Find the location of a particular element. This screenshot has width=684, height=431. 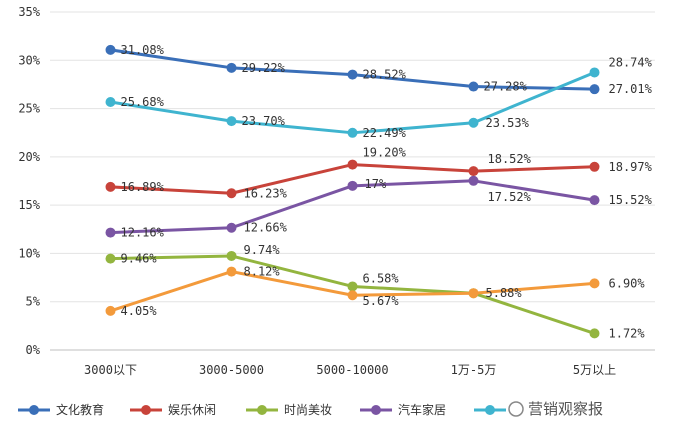

y-tick-label: 25% is located at coordinates (29, 109).